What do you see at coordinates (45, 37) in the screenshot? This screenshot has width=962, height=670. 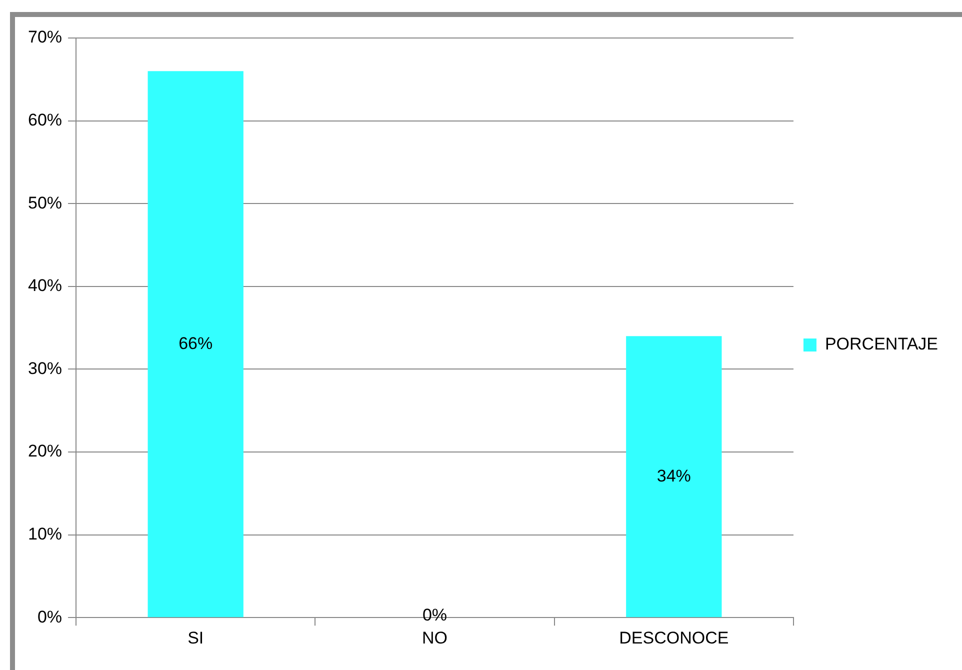 I see `y-tick-label: 70%` at bounding box center [45, 37].